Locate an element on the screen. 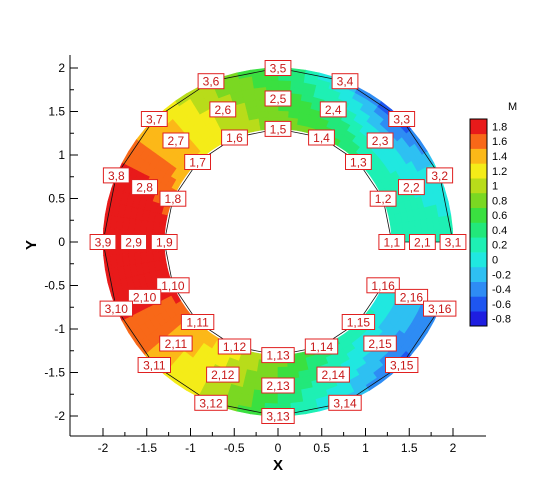 The width and height of the screenshot is (550, 489). node-label: 2,13 is located at coordinates (278, 385).